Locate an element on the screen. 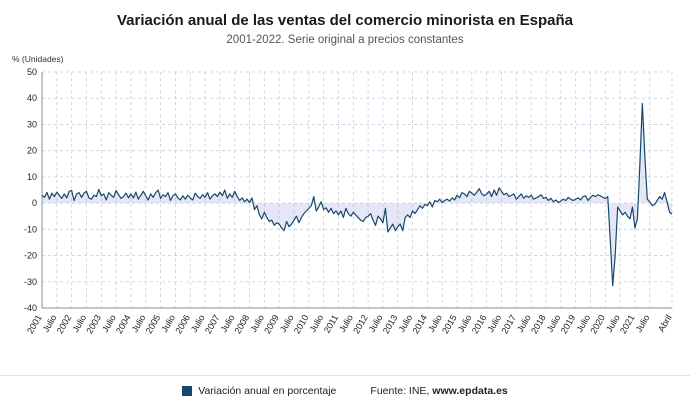 This screenshot has height=406, width=690. legend-swatch-icon is located at coordinates (187, 391).